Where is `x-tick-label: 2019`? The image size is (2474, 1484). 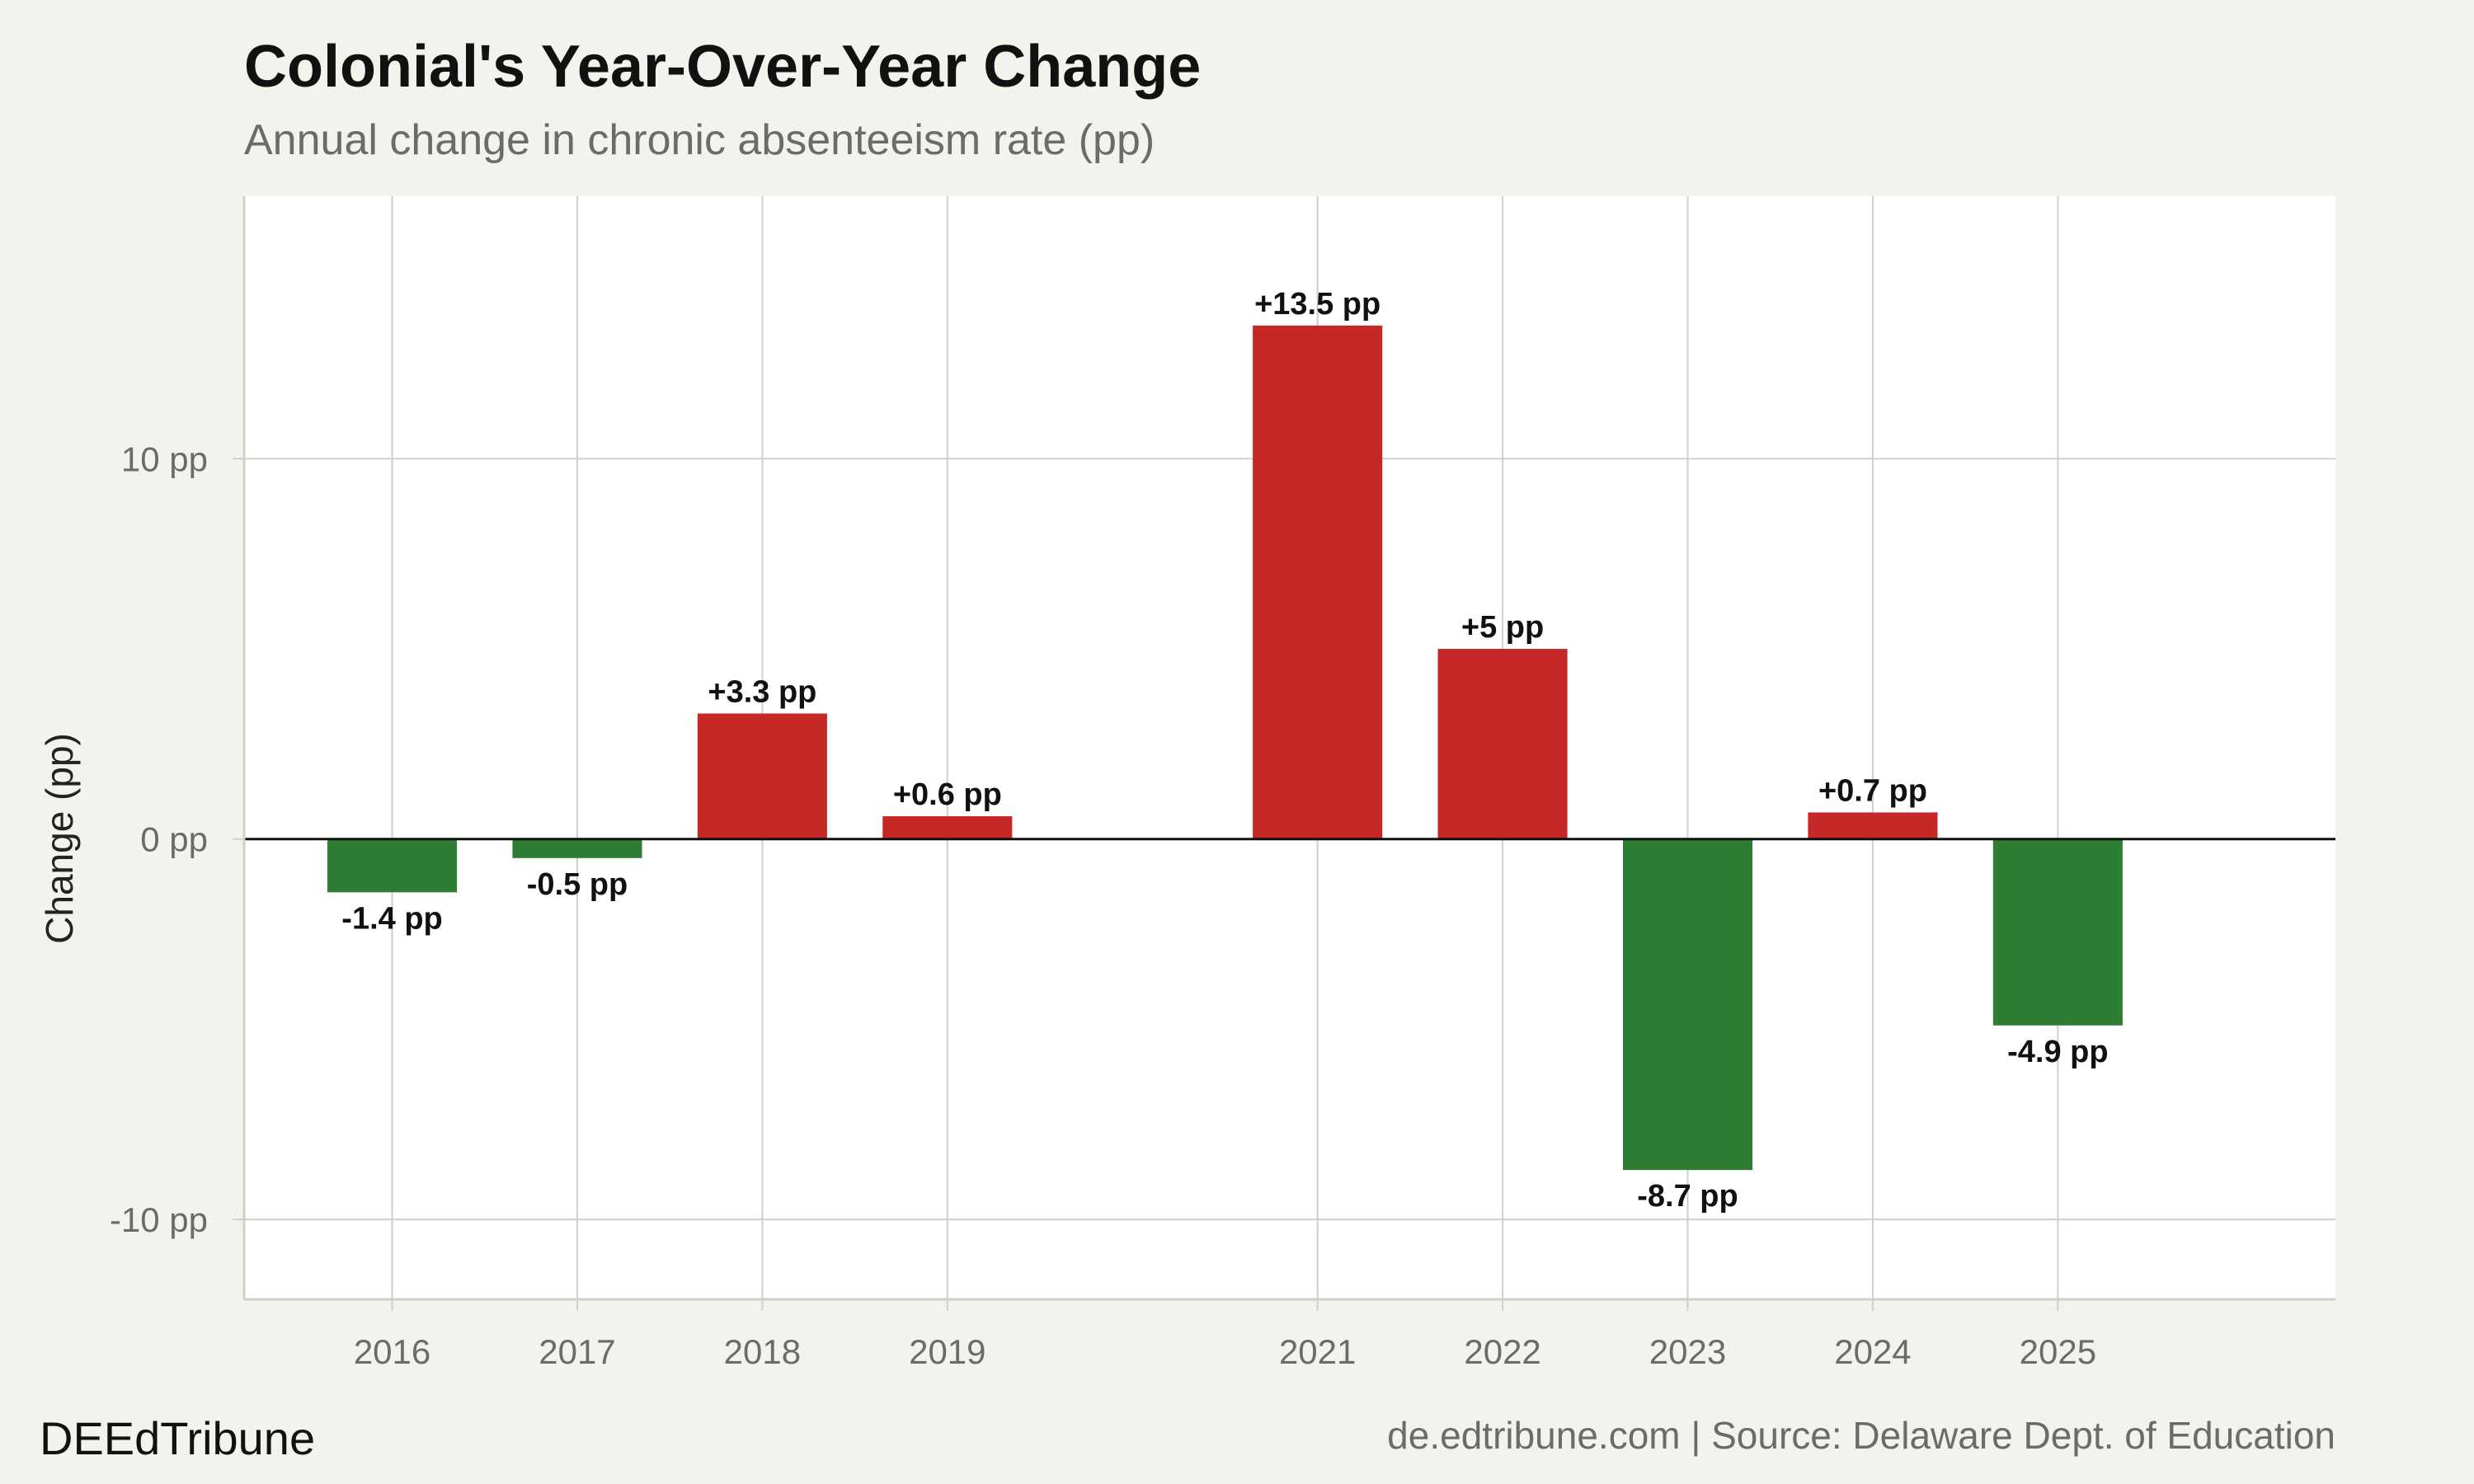
x-tick-label: 2019 is located at coordinates (947, 1351).